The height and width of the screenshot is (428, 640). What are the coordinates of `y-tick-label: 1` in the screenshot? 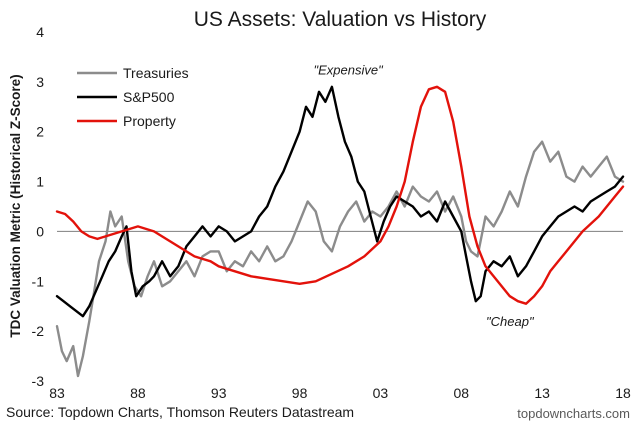 It's located at (40, 182).